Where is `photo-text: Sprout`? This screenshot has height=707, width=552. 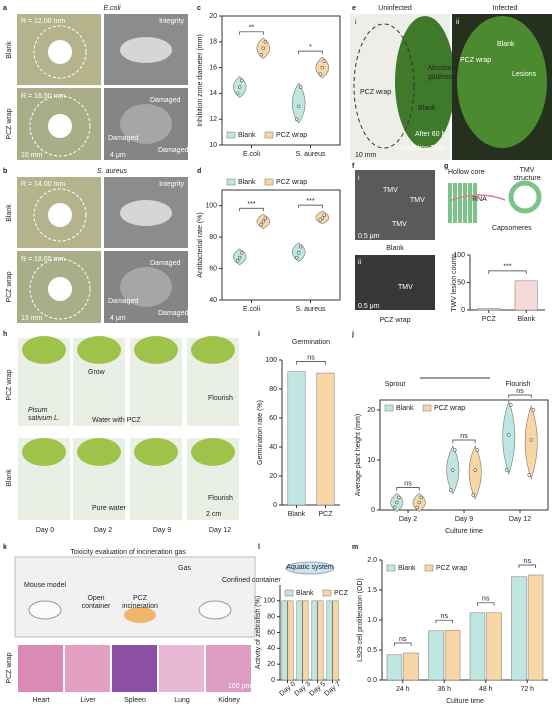 photo-text: Sprout is located at coordinates (395, 384).